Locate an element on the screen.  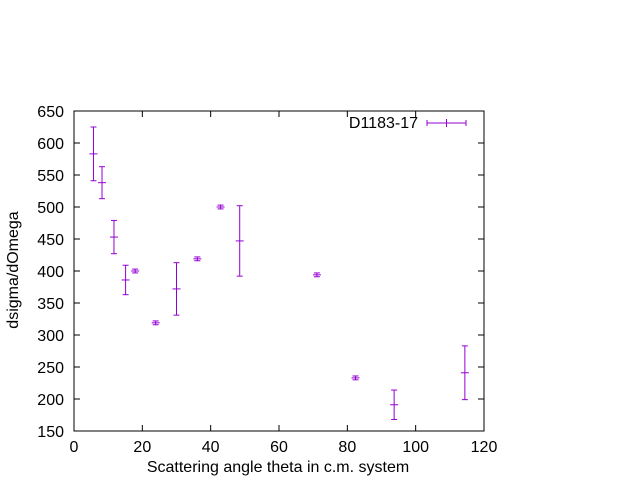
x-axis-title: Scattering angle theta in c.m. system is located at coordinates (278, 467).